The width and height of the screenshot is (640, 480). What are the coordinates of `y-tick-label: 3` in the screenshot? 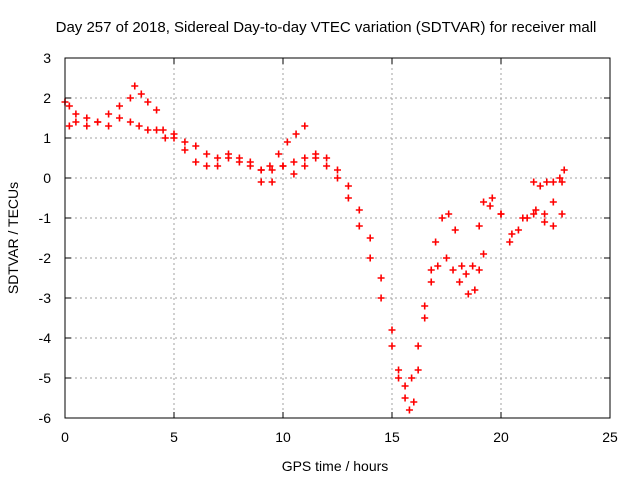 It's located at (47, 58).